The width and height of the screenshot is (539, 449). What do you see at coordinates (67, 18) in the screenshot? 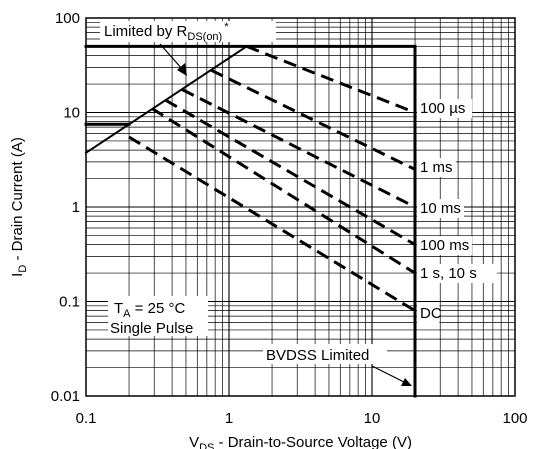
I see `y-tick-label: 100` at bounding box center [67, 18].